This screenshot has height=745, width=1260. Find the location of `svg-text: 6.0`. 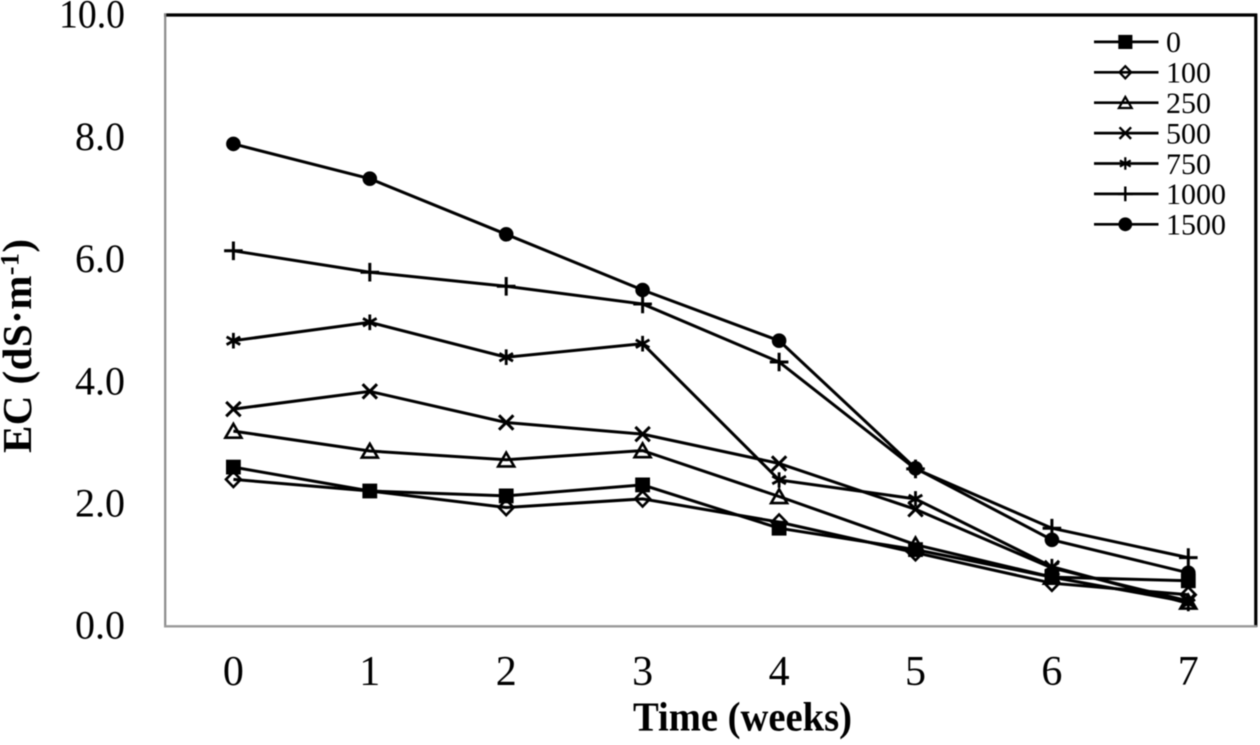

svg-text: 6.0 is located at coordinates (100, 258).